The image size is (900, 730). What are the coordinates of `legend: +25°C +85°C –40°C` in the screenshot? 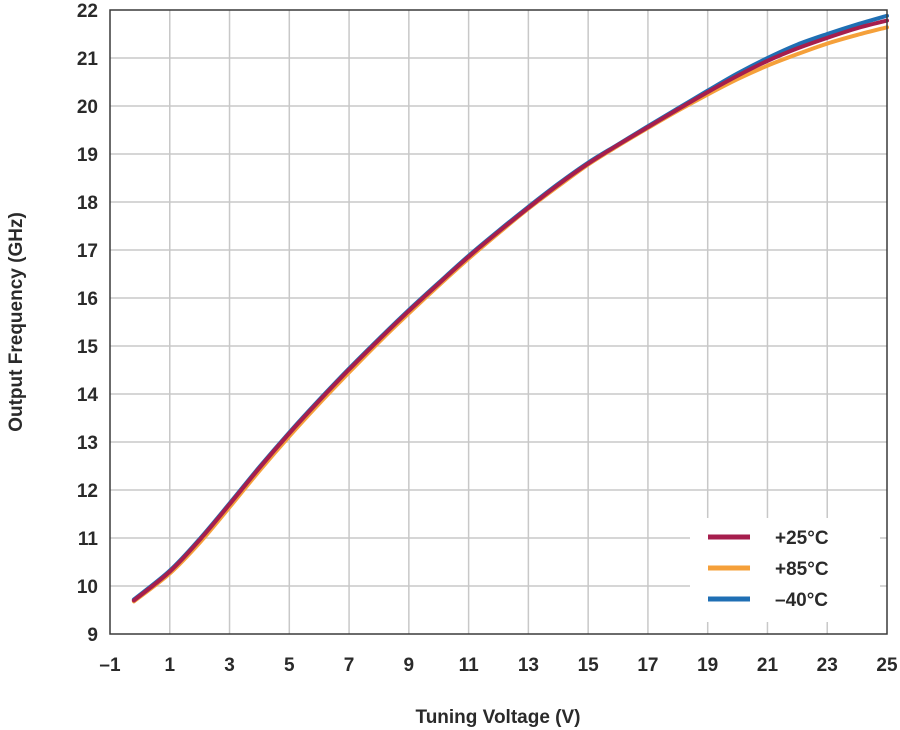 It's located at (785, 570).